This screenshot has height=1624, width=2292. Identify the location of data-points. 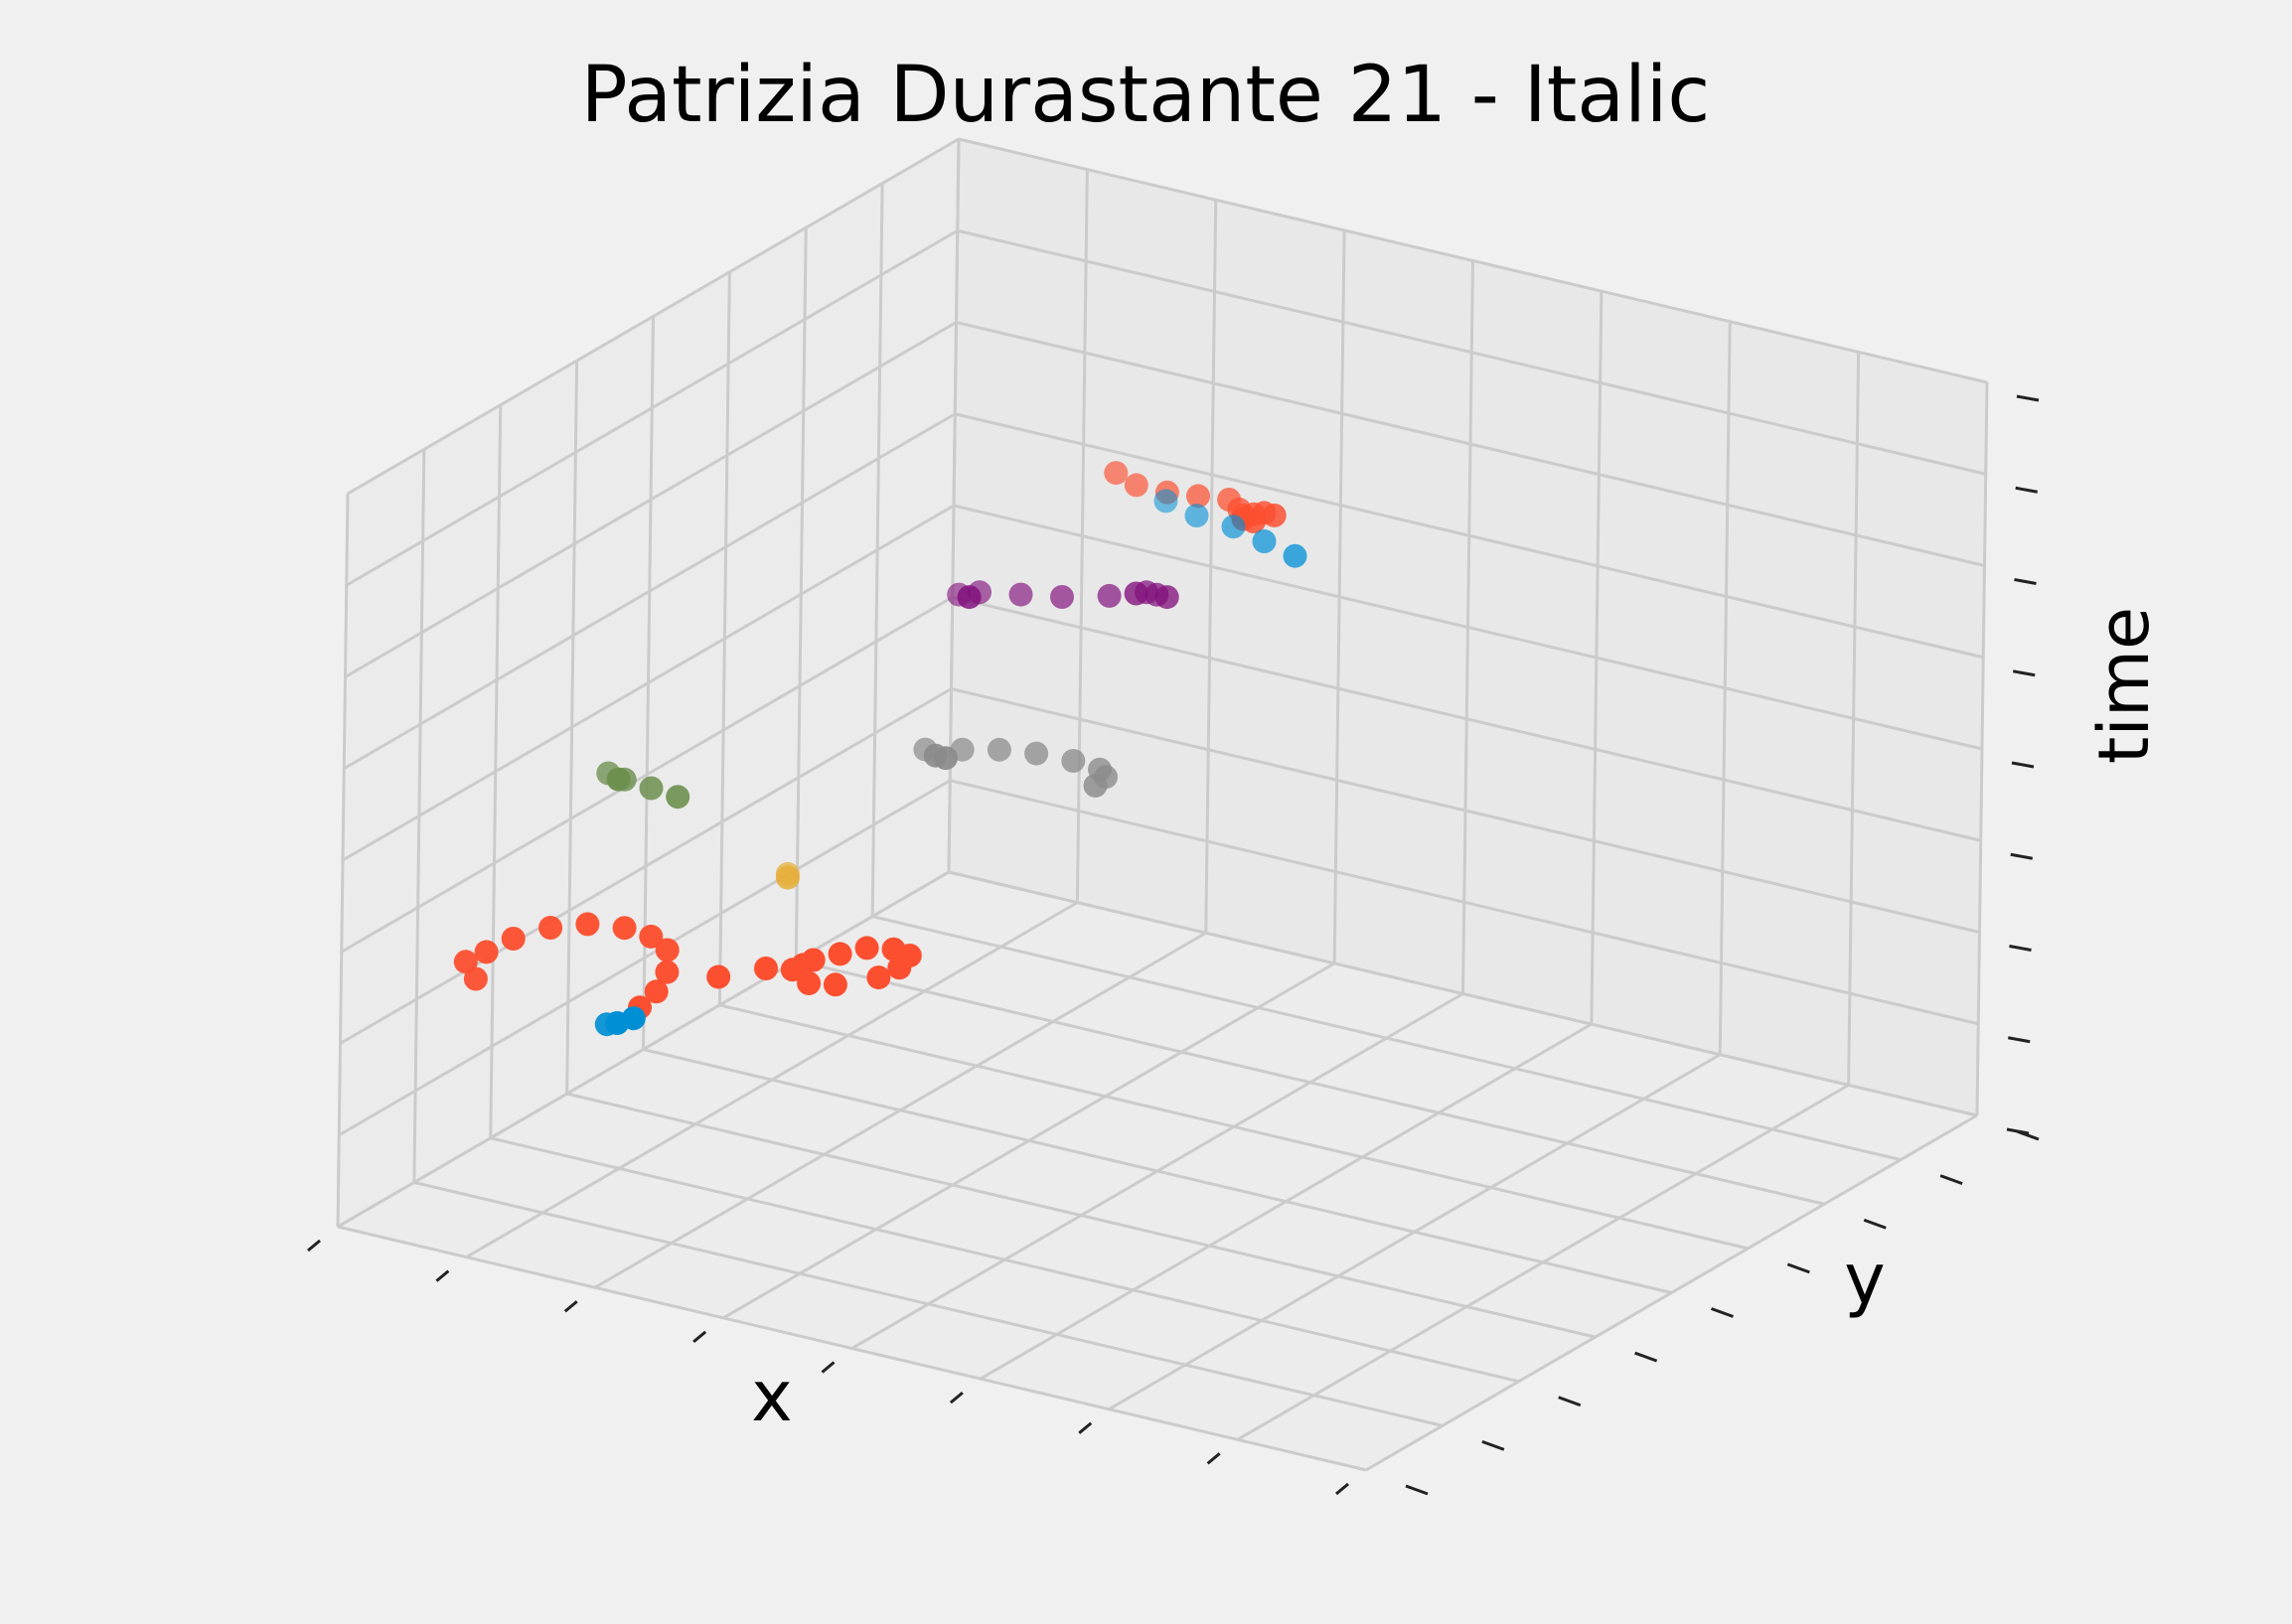
(880, 749).